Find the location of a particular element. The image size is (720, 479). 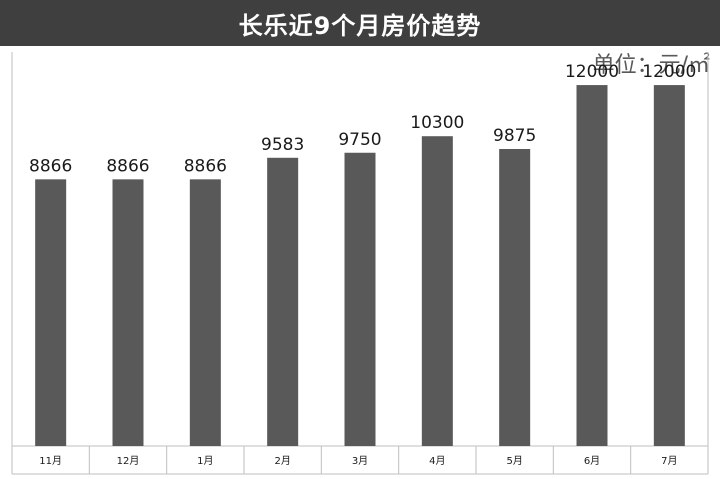

x-tick-label: 4月 is located at coordinates (437, 461).